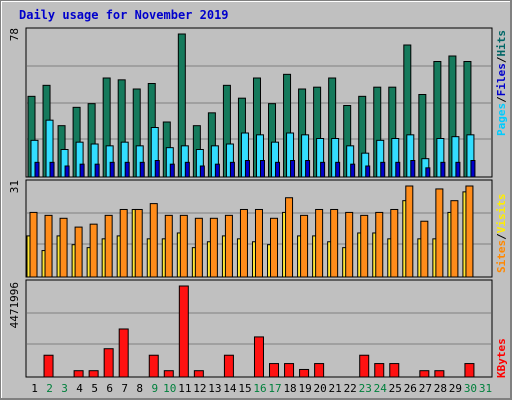  I want to click on x-tick-label-15: 15, so click(244, 388).